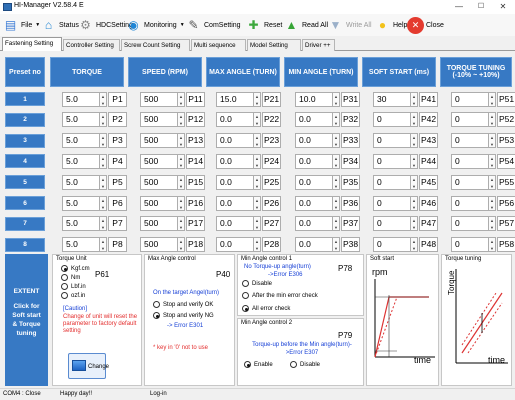  I want to click on torque-unit-option-4: ozf.in, so click(73, 295).